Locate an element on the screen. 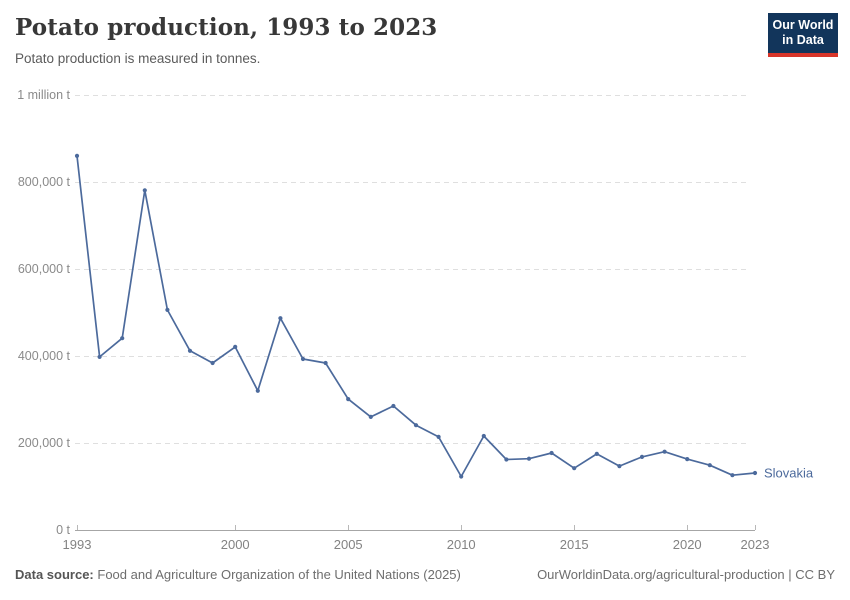 This screenshot has width=850, height=600. y-tick-label: 600,000 t is located at coordinates (44, 269).